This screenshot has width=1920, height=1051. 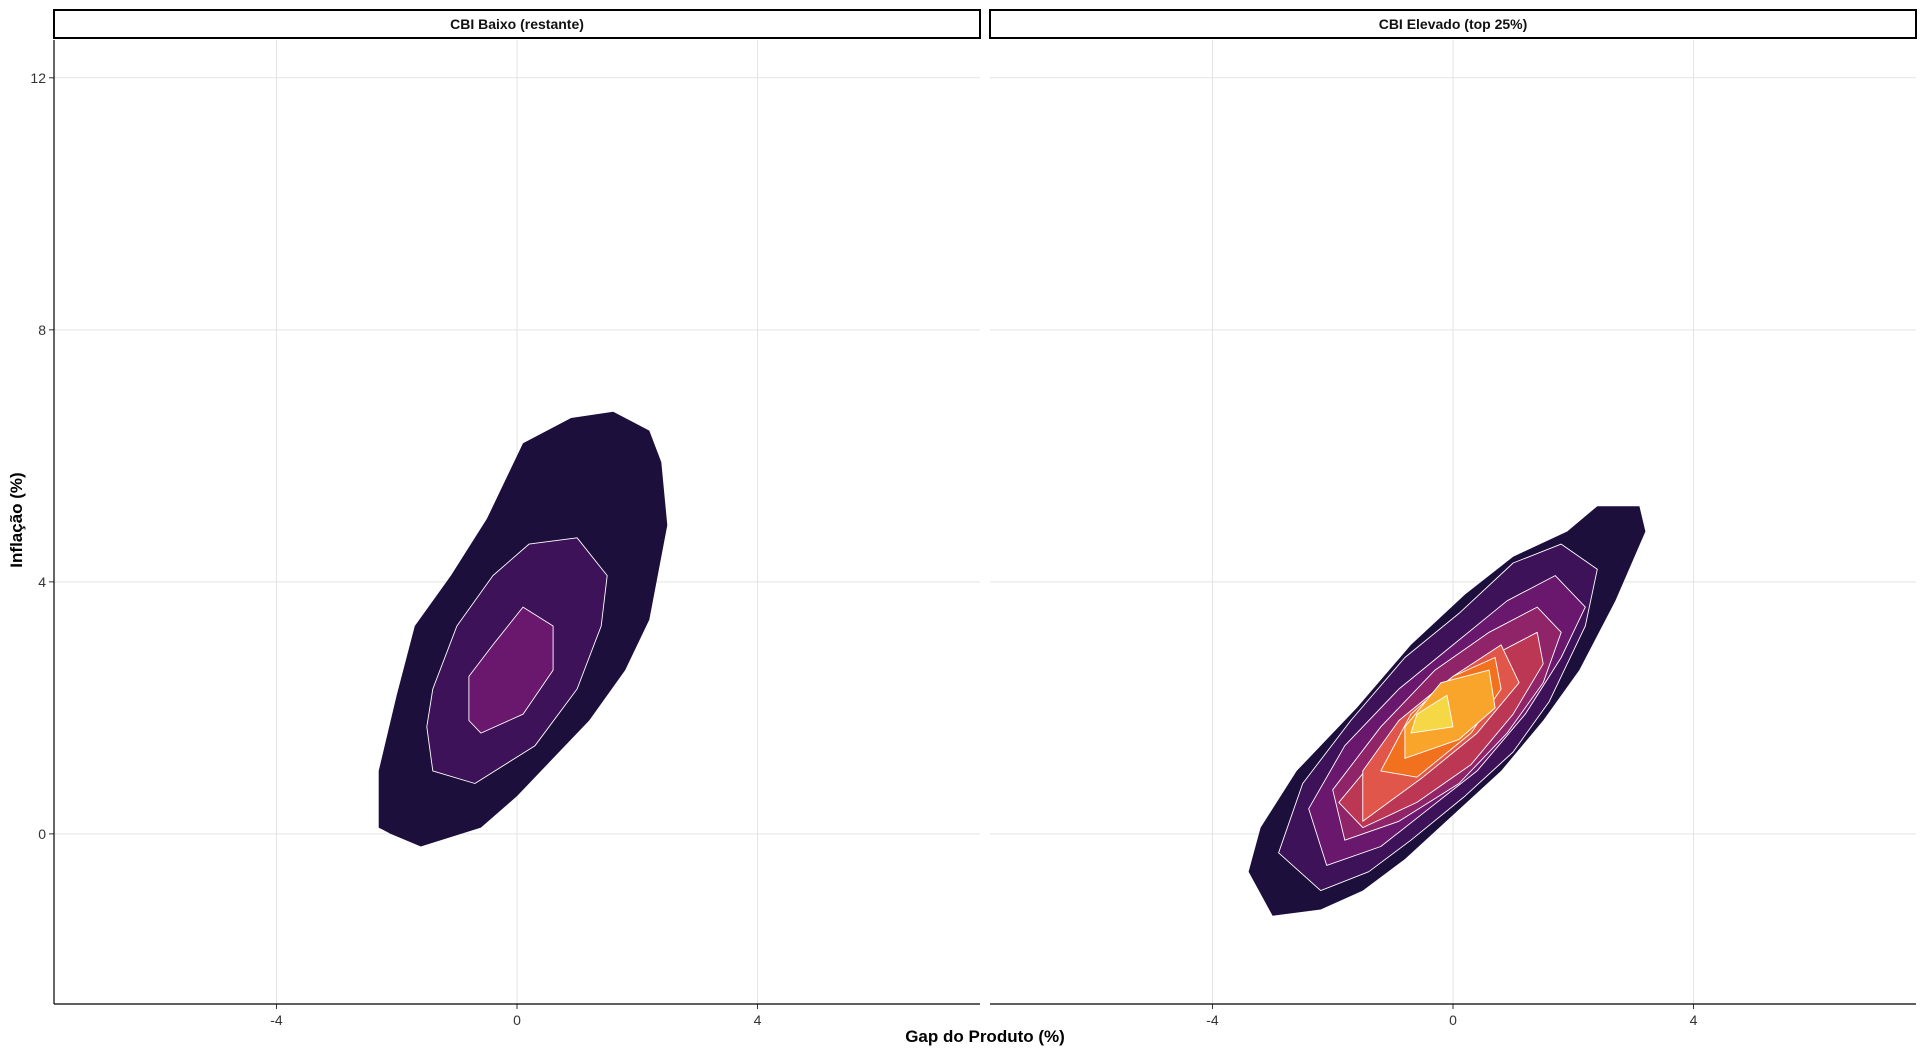 What do you see at coordinates (42, 834) in the screenshot?
I see `y-tick-label: 0` at bounding box center [42, 834].